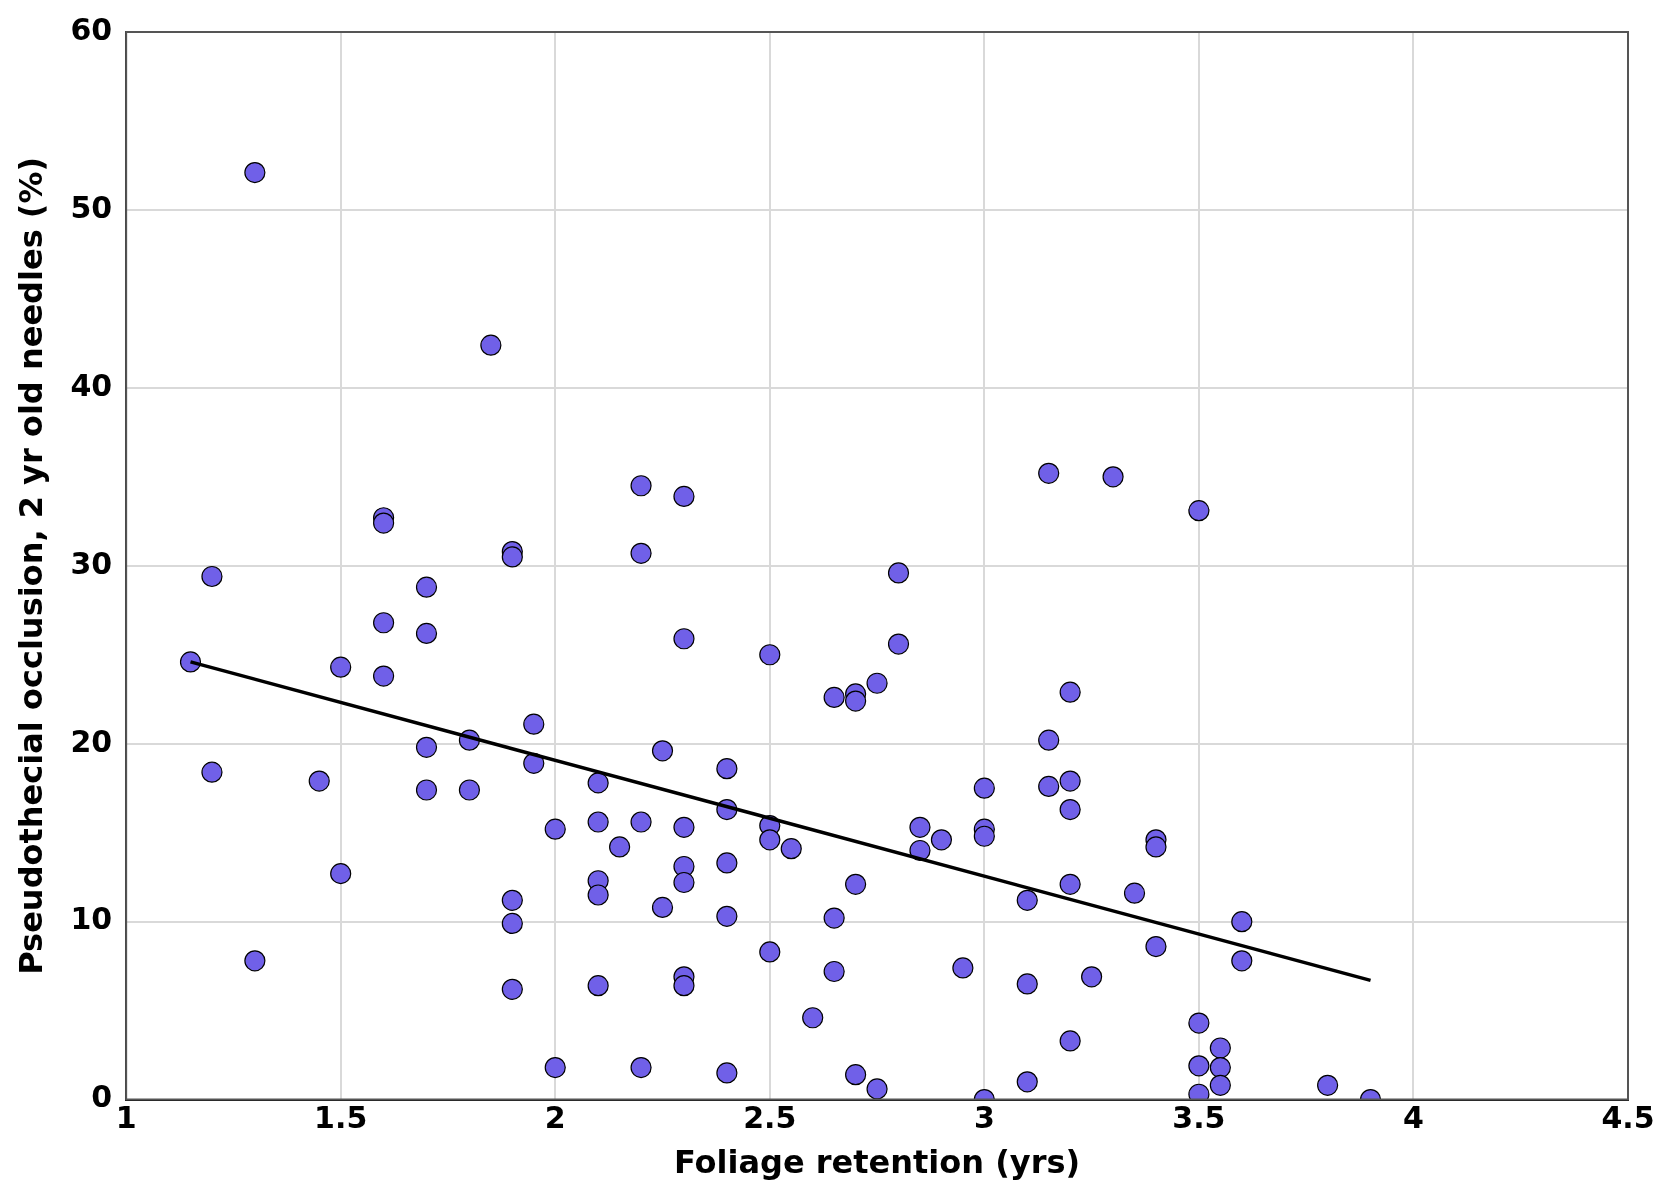 The width and height of the screenshot is (1668, 1198). What do you see at coordinates (984, 1118) in the screenshot?
I see `x-tick-label: 3` at bounding box center [984, 1118].